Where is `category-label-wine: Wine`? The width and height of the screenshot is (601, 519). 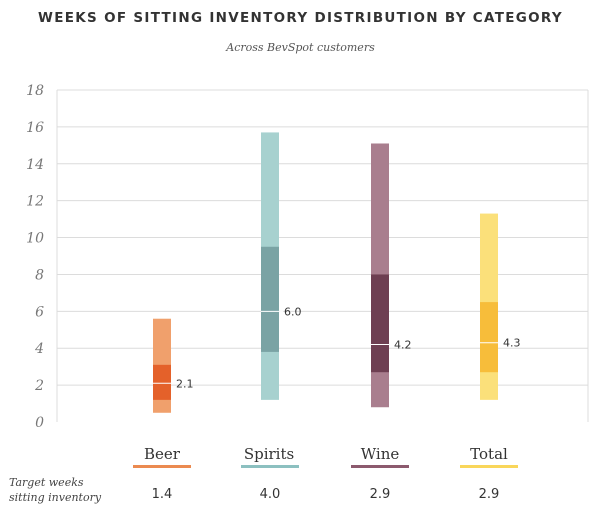
category-label-wine: Wine is located at coordinates (380, 454).